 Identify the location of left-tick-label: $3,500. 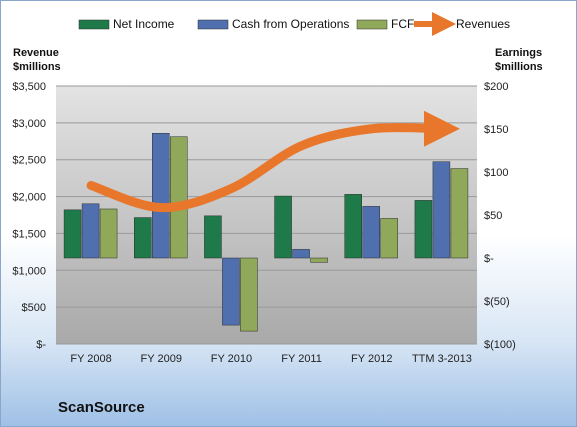
(29, 87).